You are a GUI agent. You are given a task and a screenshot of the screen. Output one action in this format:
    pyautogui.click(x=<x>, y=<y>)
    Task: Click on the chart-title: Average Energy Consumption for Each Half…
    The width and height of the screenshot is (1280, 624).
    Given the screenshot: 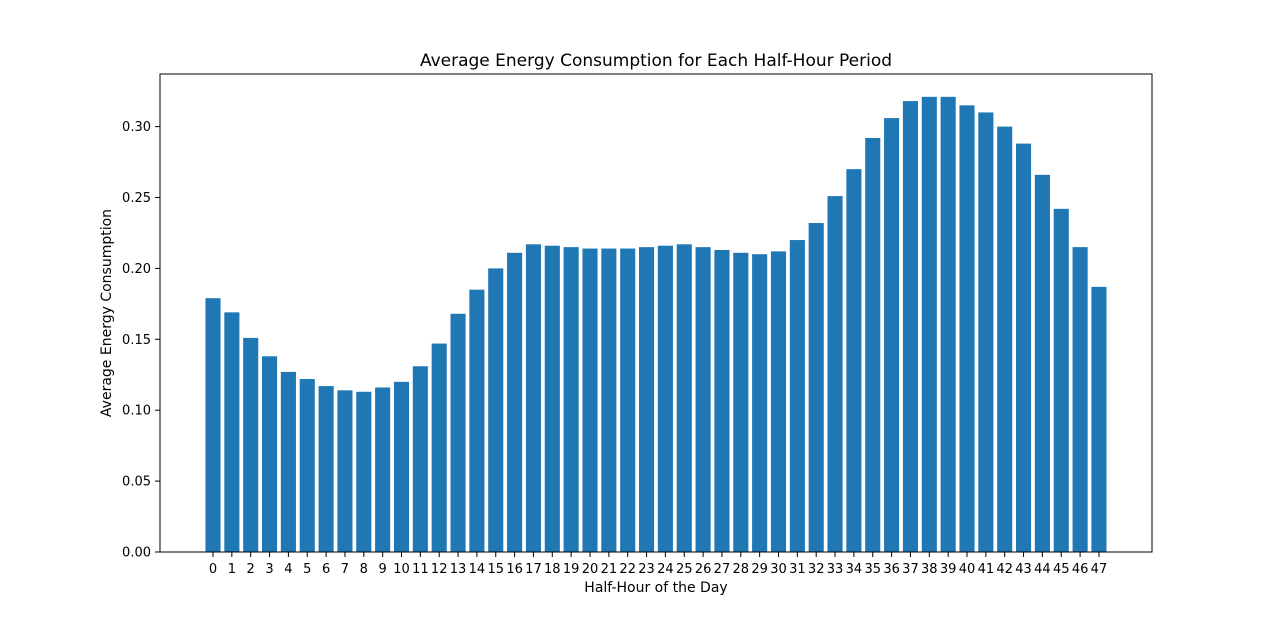 What is the action you would take?
    pyautogui.click(x=656, y=61)
    